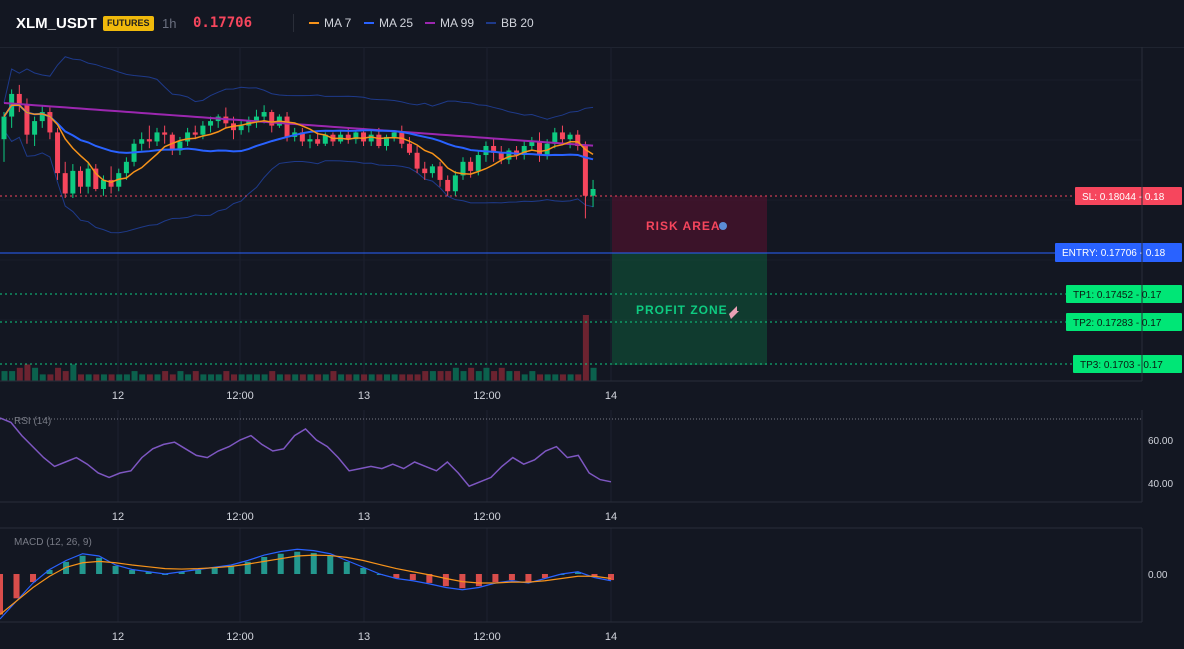 Image resolution: width=1184 pixels, height=649 pixels. What do you see at coordinates (510, 23) in the screenshot?
I see `legend-bb20: BB 20` at bounding box center [510, 23].